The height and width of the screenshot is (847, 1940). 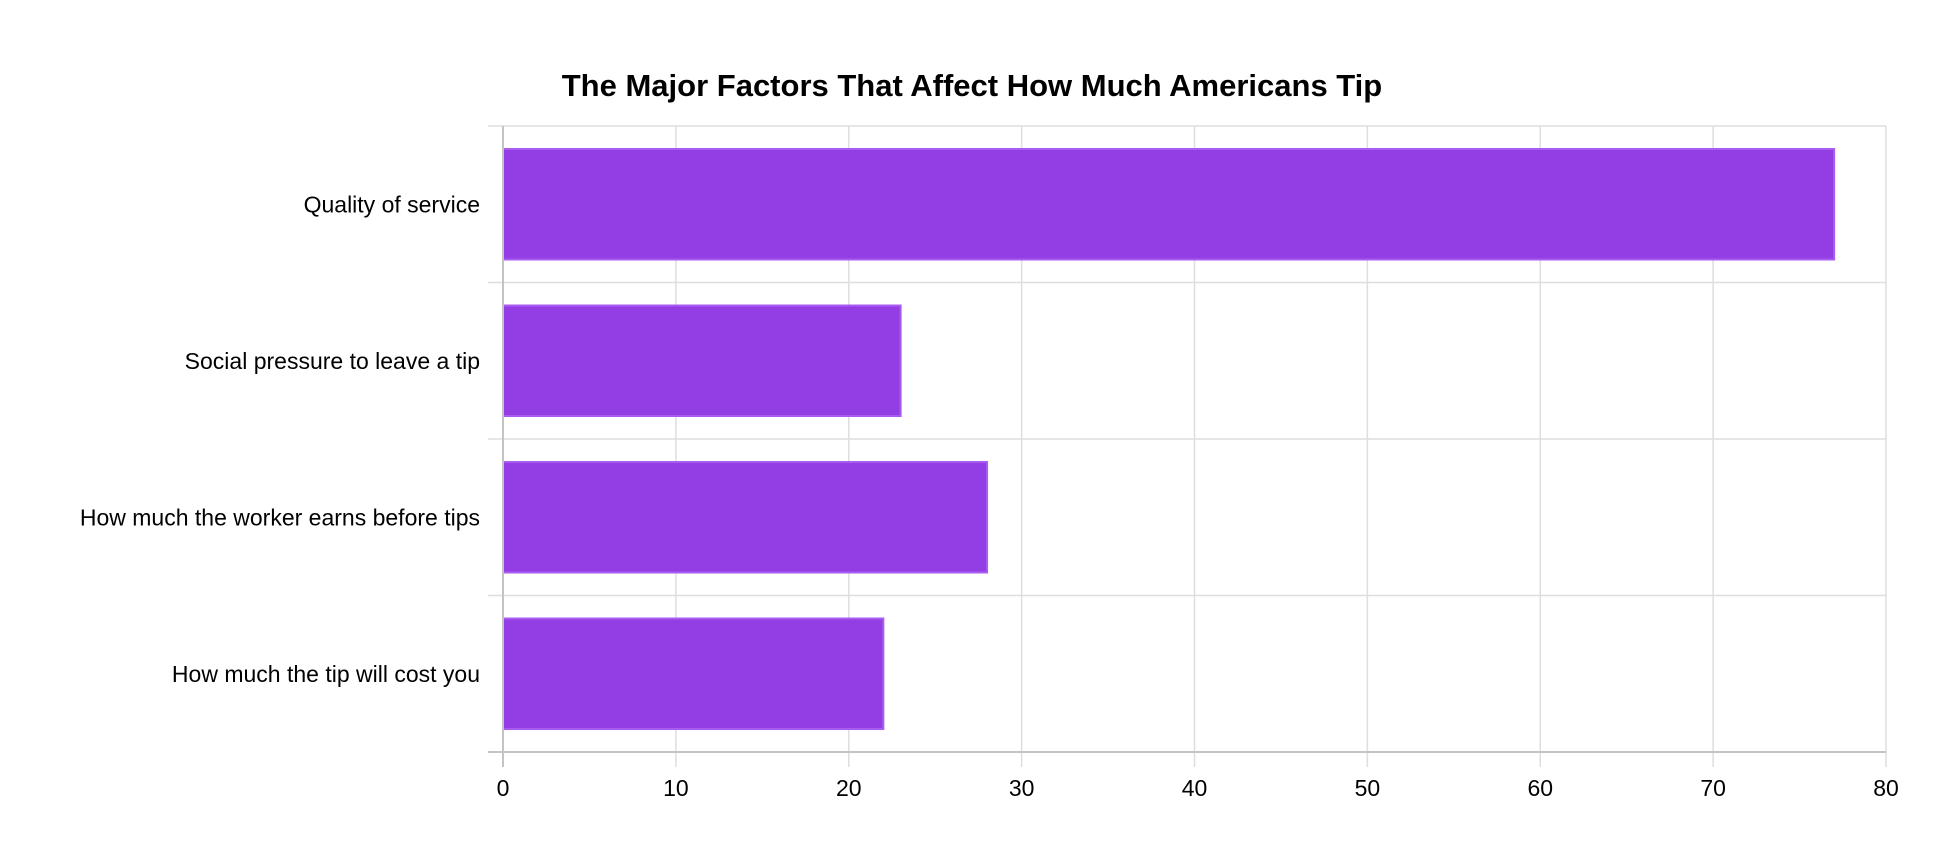 I want to click on x-tick-label: 60, so click(x=1540, y=788).